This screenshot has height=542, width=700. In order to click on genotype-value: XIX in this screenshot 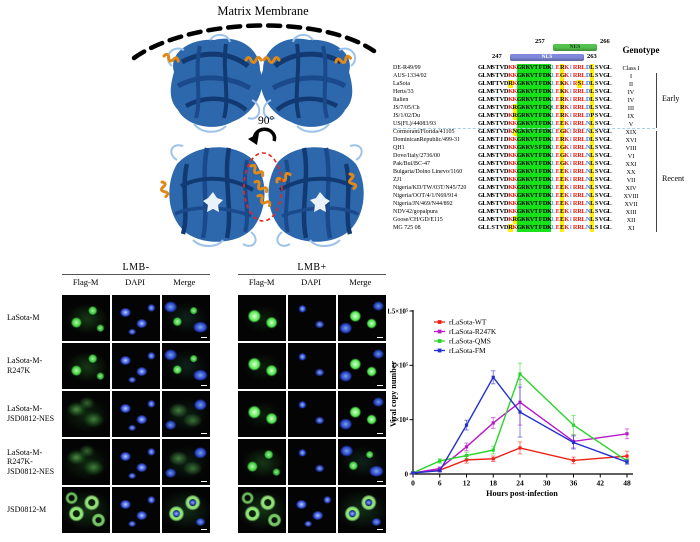, I will do `click(631, 132)`.